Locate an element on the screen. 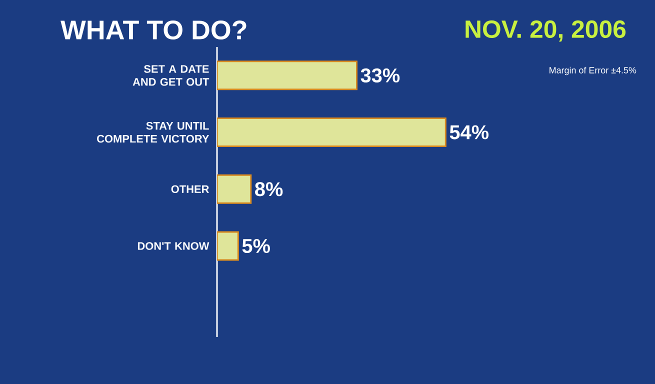 This screenshot has width=655, height=384. text: Margin of Error ±4.5% is located at coordinates (593, 71).